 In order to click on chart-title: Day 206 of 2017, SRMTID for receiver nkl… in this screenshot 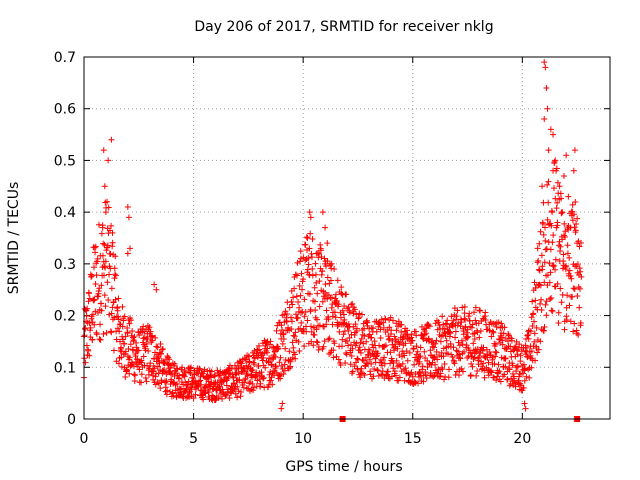, I will do `click(343, 27)`.